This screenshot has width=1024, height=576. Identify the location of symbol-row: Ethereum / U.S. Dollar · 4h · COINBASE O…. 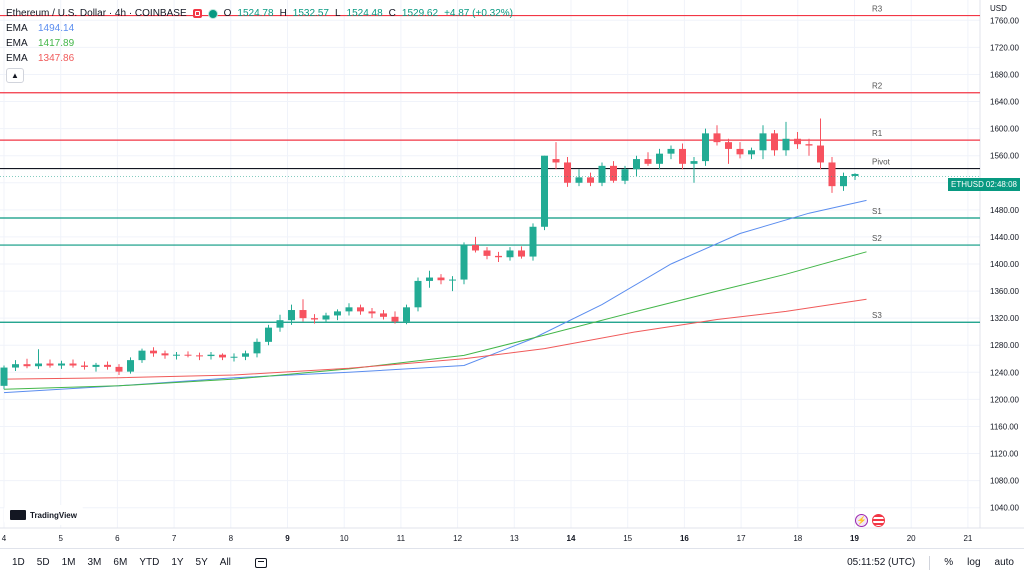
(259, 13).